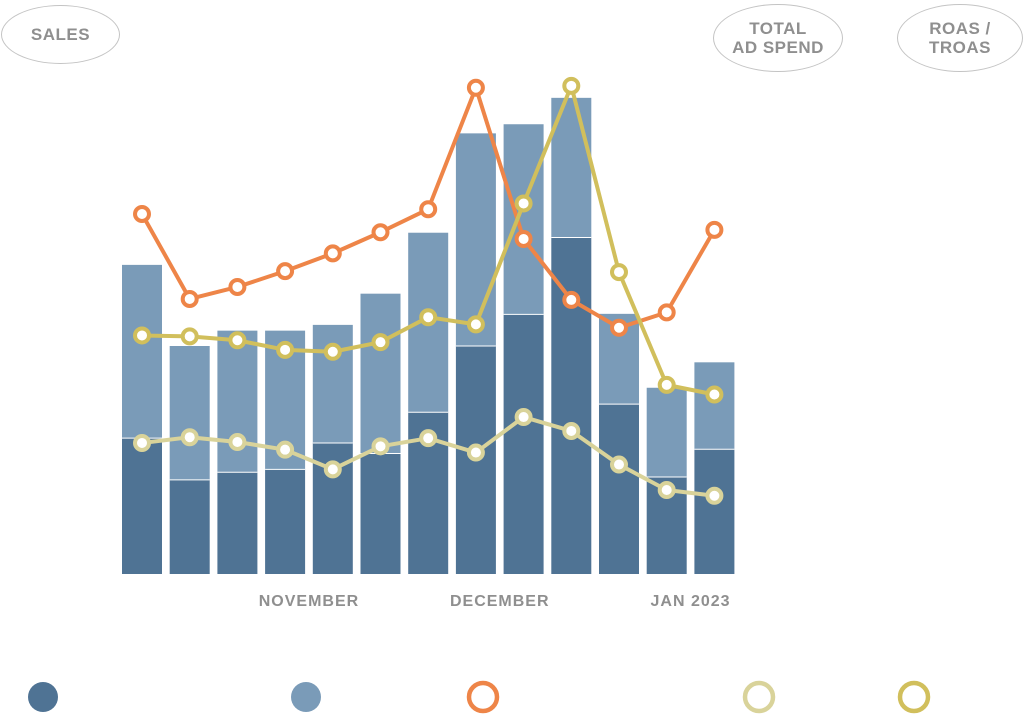 This screenshot has height=717, width=1024. I want to click on total-ad-spend-pill: TOTAL AD SPEND, so click(778, 38).